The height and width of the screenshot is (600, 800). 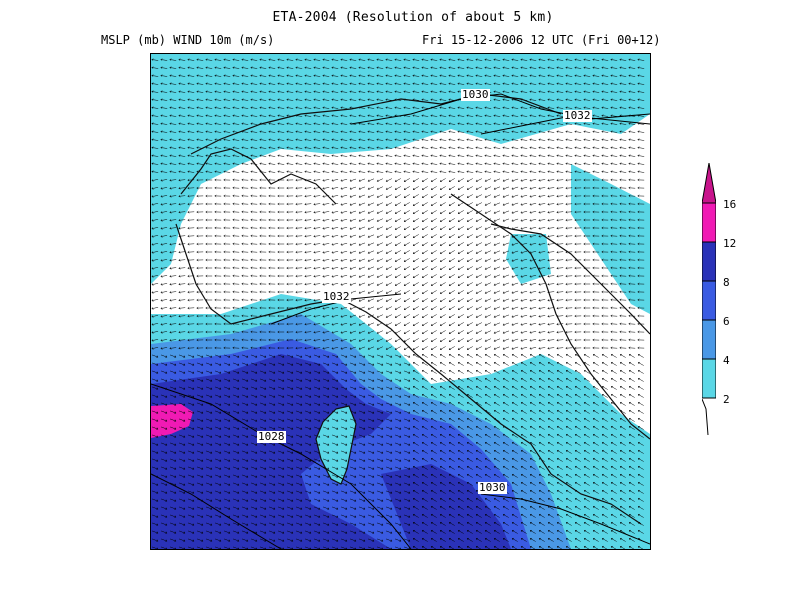 I want to click on color-scale-tail, so click(x=705, y=417).